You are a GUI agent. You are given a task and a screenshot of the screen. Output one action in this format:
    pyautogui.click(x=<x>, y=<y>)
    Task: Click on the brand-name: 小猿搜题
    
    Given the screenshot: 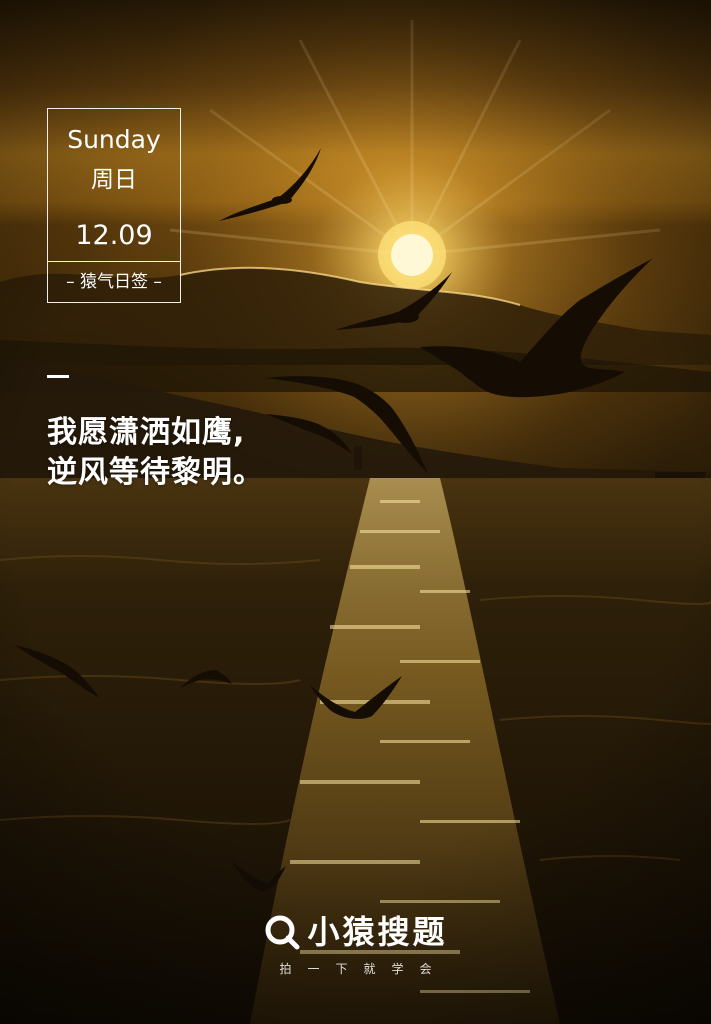 What is the action you would take?
    pyautogui.click(x=377, y=932)
    